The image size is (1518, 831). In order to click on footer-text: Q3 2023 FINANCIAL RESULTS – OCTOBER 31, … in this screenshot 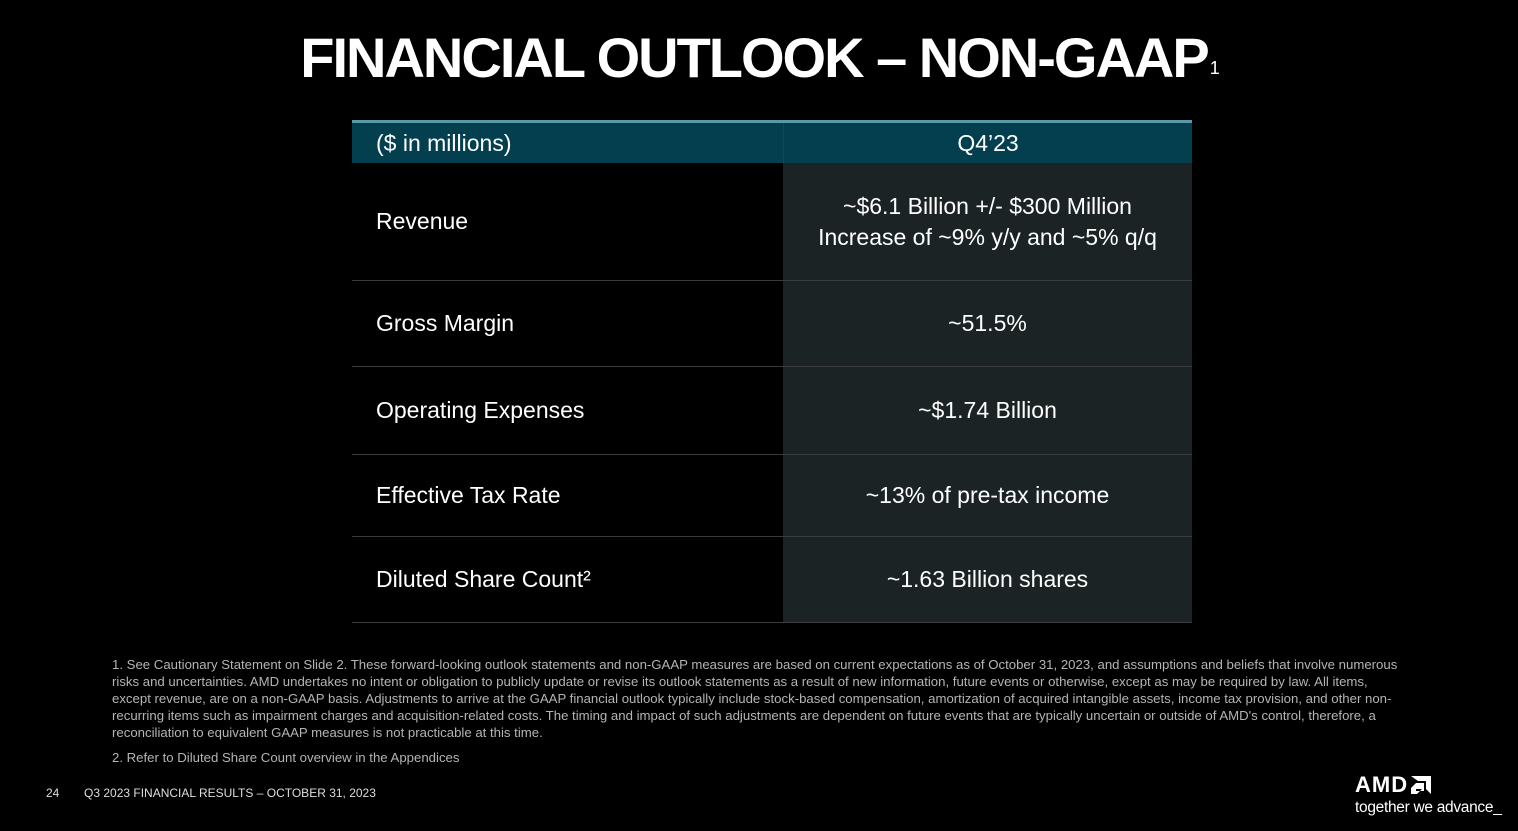, I will do `click(230, 793)`.